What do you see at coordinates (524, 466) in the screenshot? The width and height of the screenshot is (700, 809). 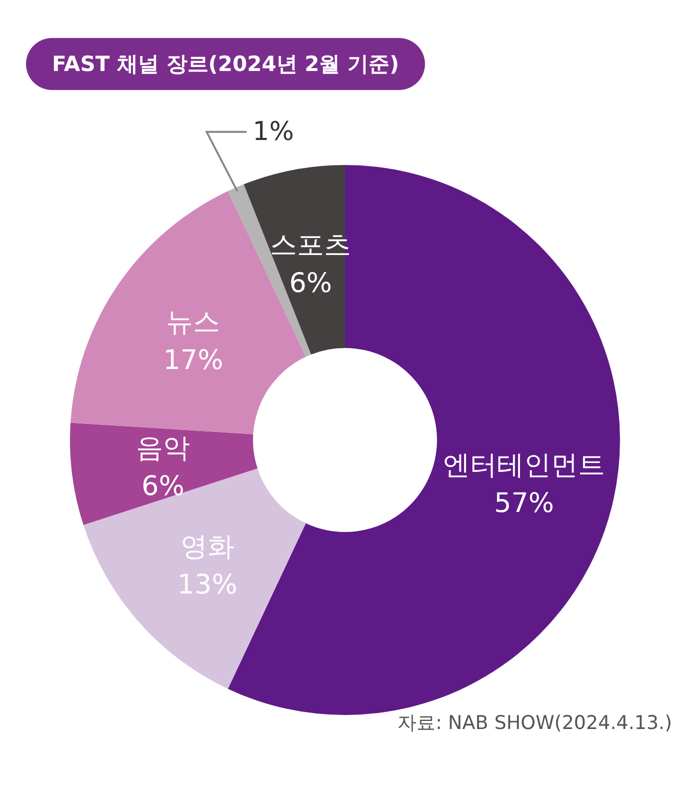 I see `slice-label: 엔터테인먼트` at bounding box center [524, 466].